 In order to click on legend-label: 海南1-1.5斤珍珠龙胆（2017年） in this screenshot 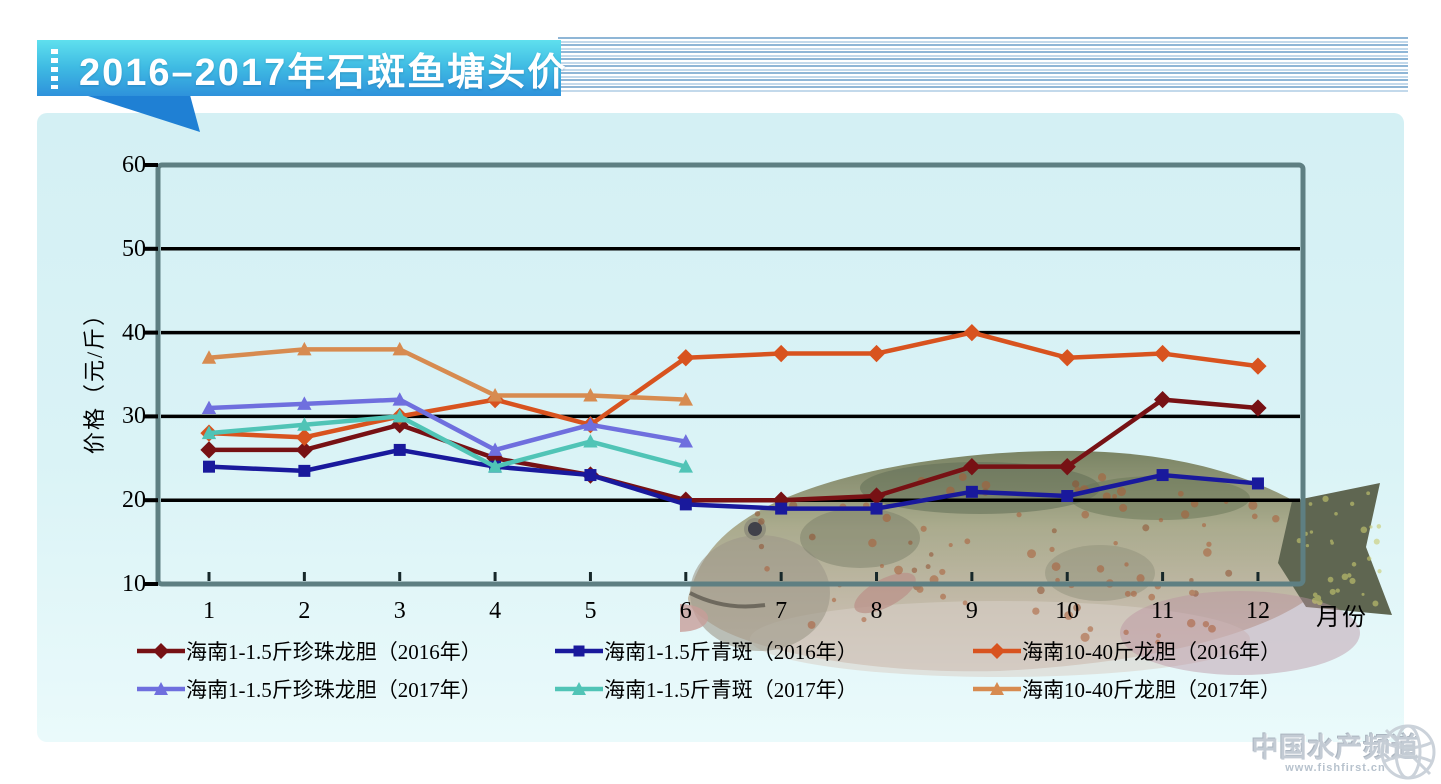, I will do `click(334, 690)`.